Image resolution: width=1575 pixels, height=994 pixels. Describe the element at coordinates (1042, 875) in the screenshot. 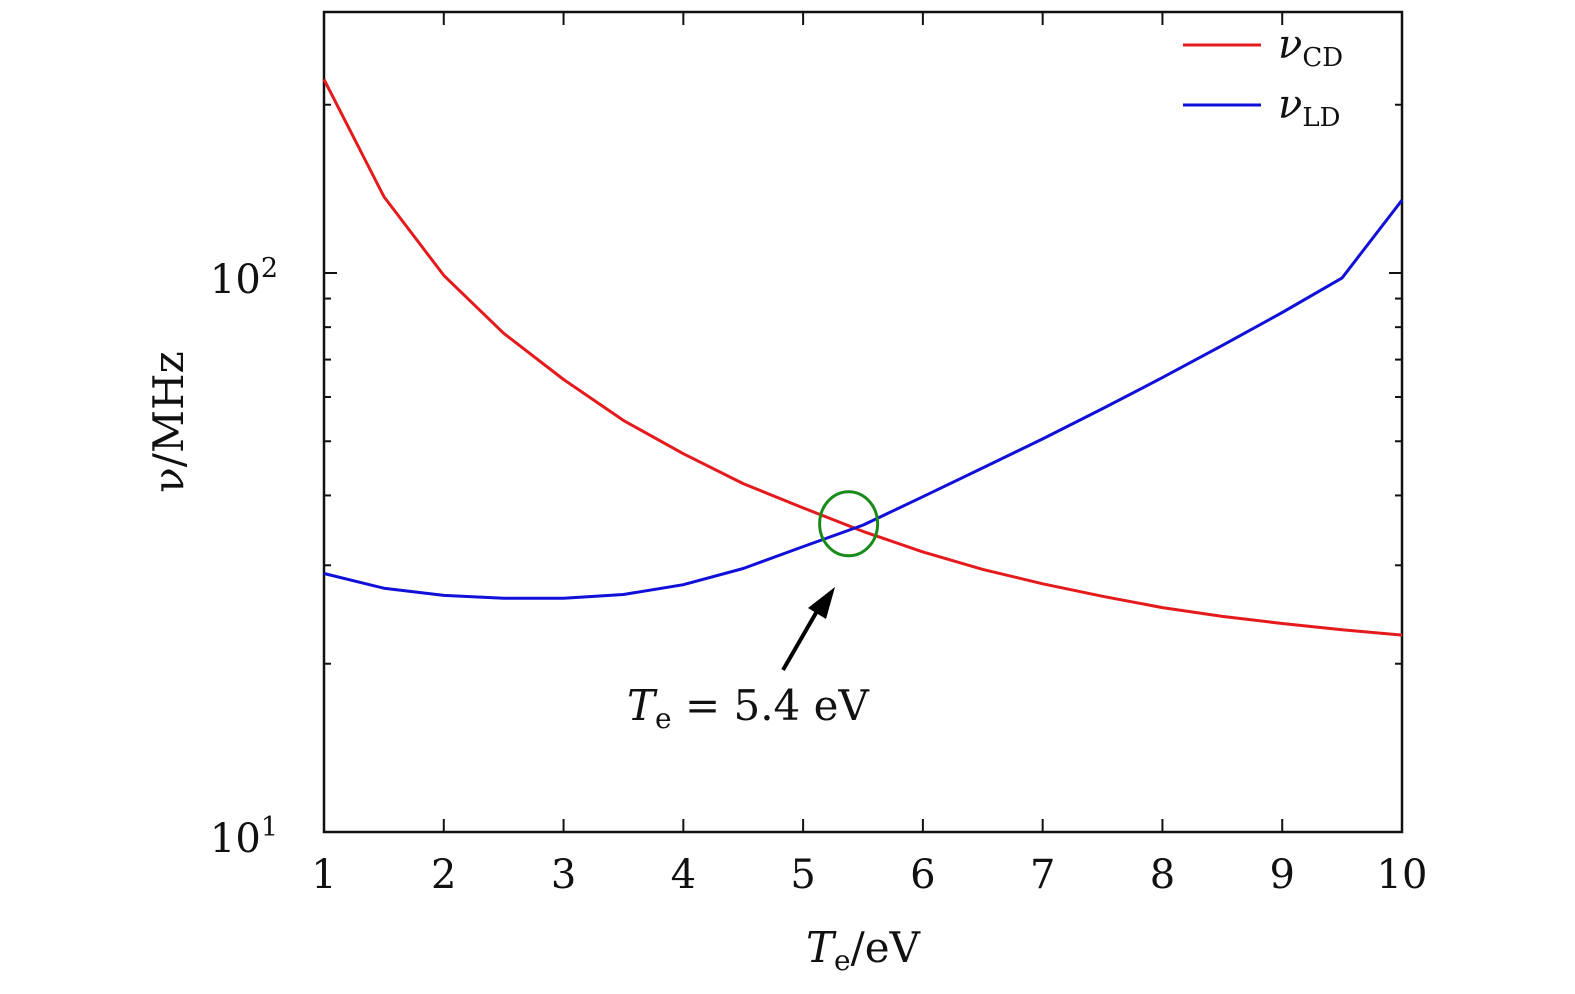

I see `x-tick-label: 7` at that location.